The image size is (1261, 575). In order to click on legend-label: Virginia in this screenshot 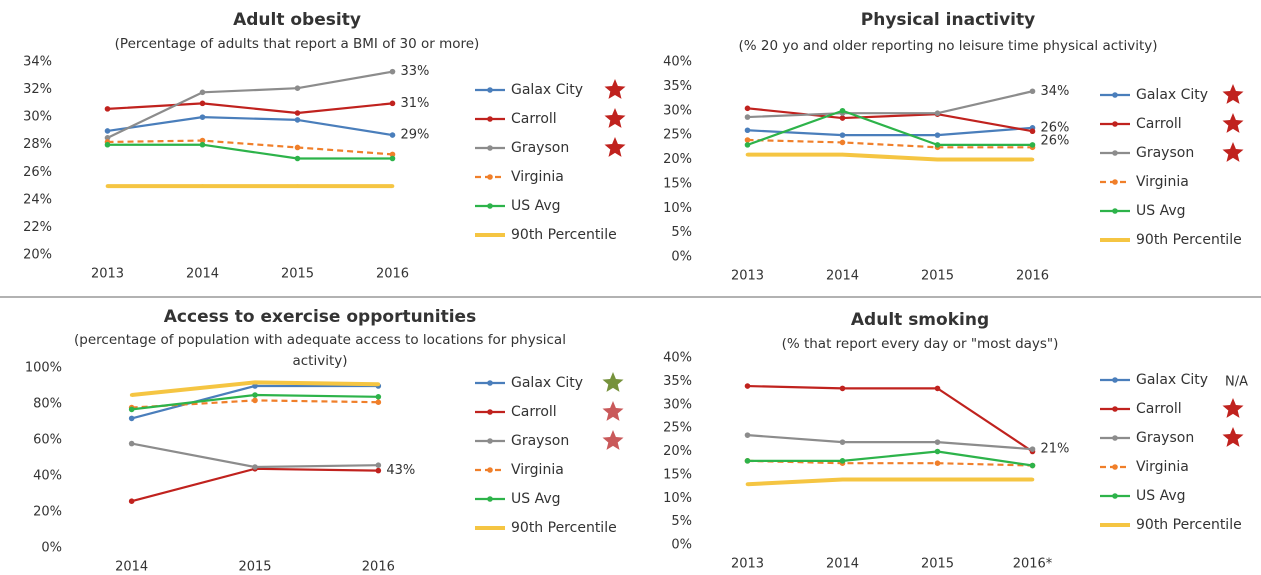, I will do `click(537, 470)`.